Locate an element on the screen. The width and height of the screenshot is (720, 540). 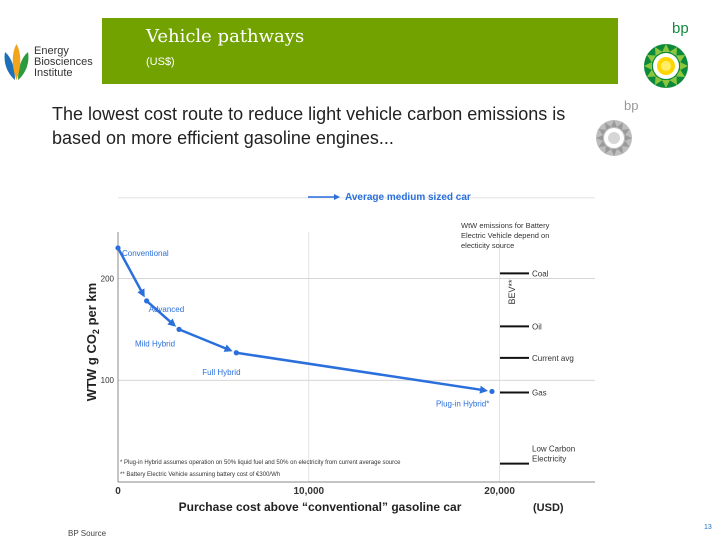
data-point-label: Conventional is located at coordinates (145, 253).